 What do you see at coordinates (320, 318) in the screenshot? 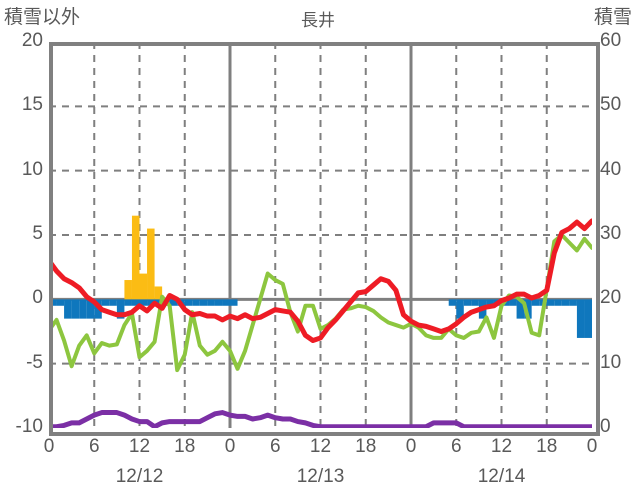
I see `snow-depth-bars` at bounding box center [320, 318].